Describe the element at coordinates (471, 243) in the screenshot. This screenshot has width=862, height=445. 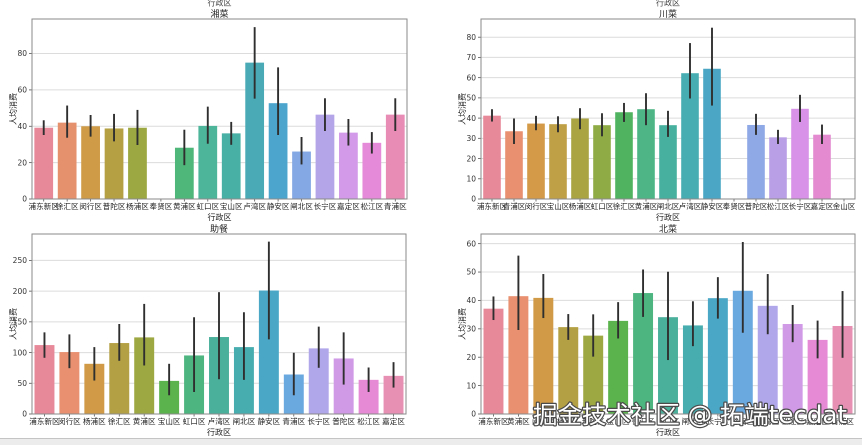
I see `y-tick-label: 60` at that location.